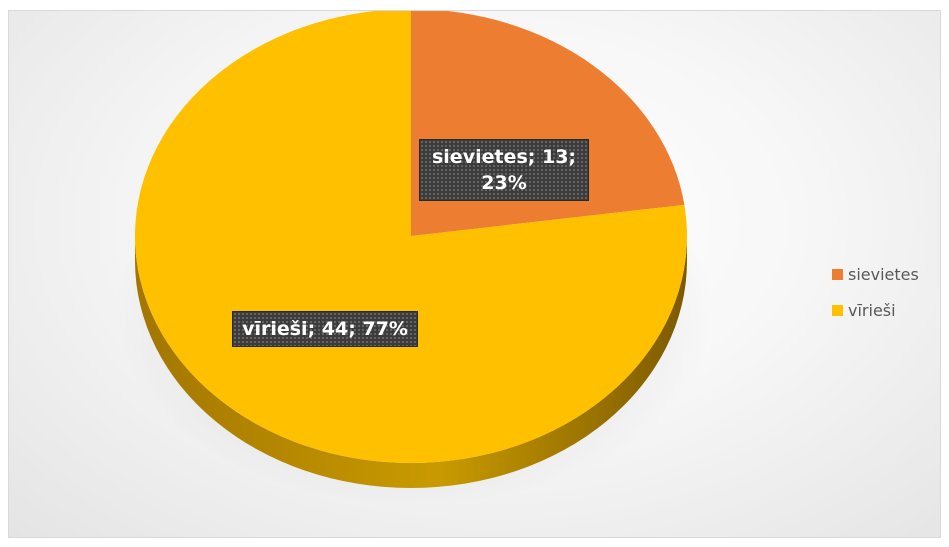 The image size is (949, 547). Describe the element at coordinates (883, 274) in the screenshot. I see `legend-label-sievietes: sievietes` at that location.